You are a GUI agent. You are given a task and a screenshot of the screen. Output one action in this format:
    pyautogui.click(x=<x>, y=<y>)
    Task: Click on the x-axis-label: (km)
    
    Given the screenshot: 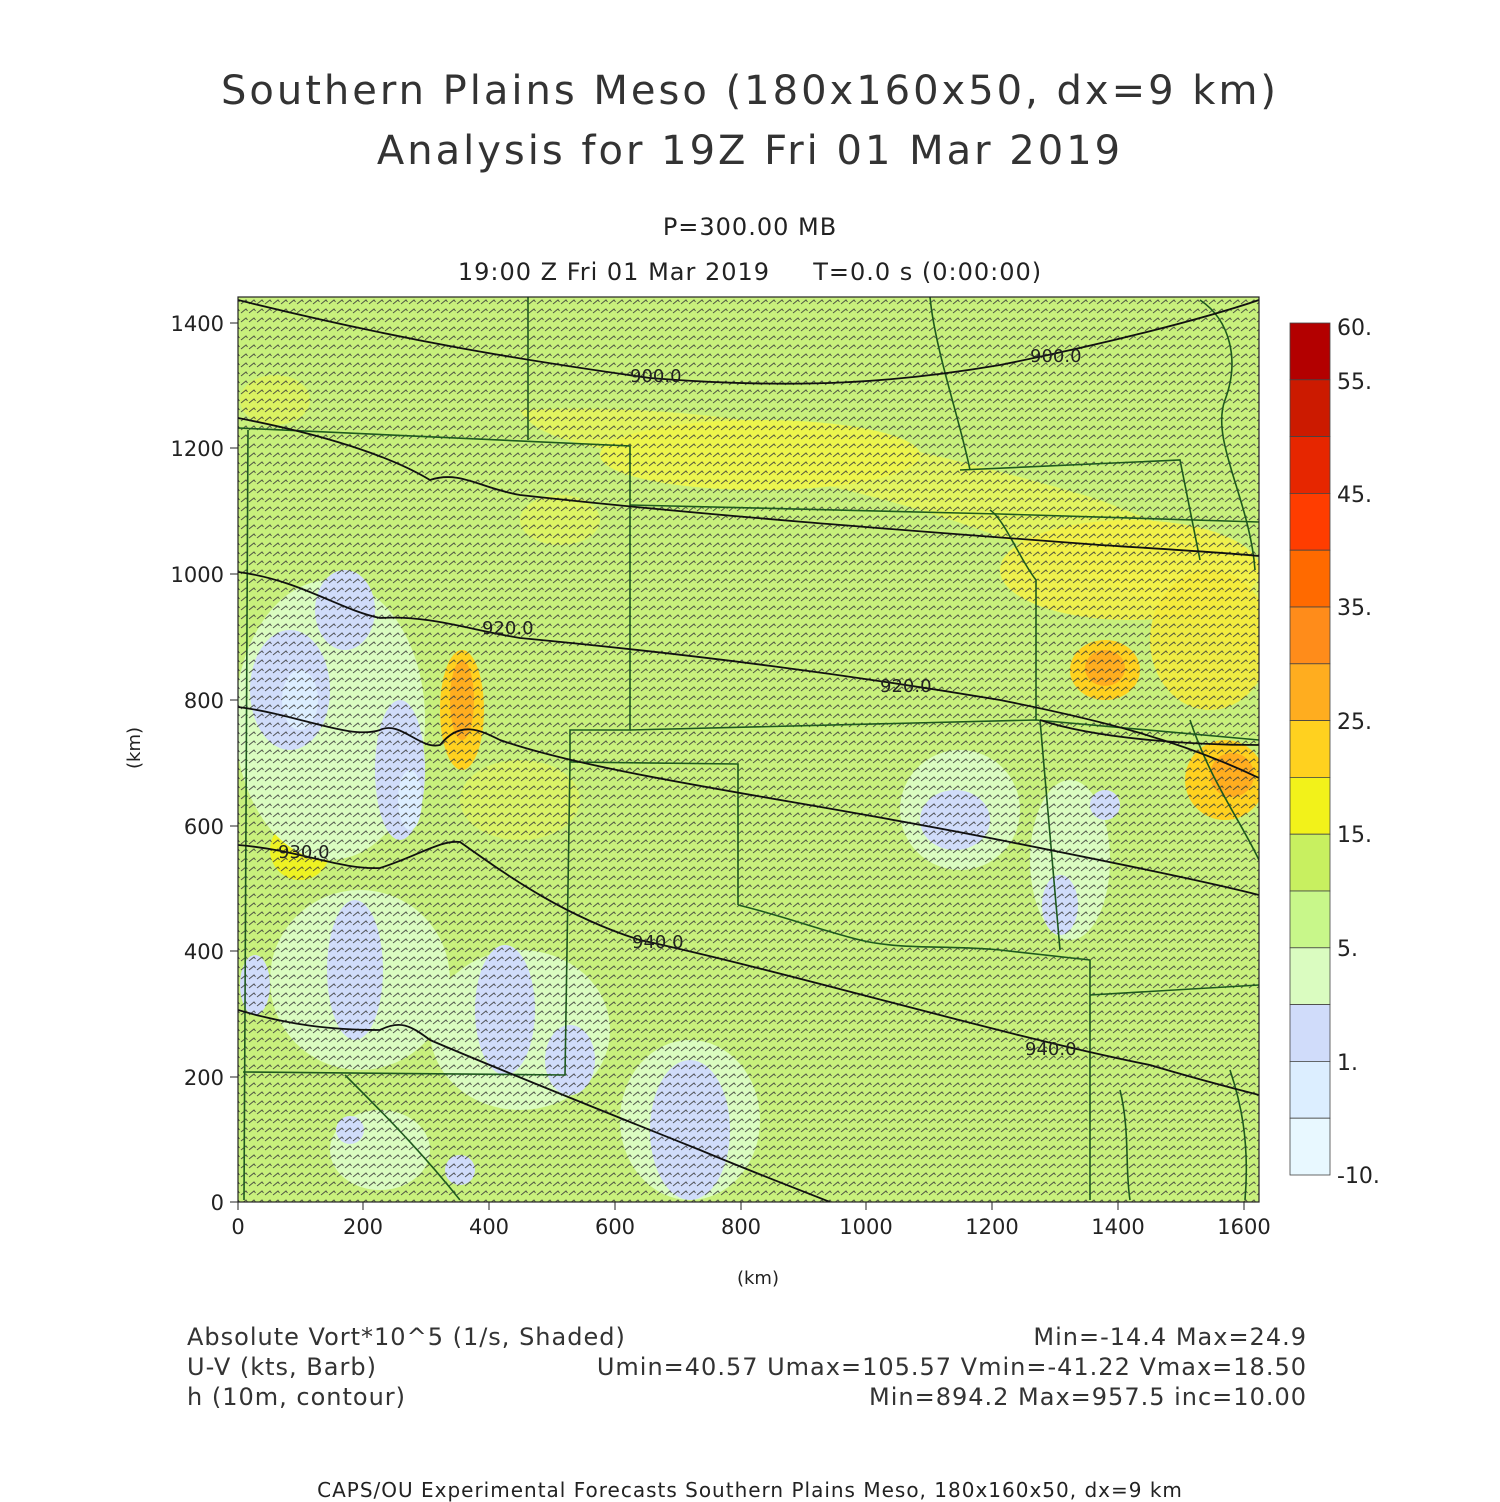 What is the action you would take?
    pyautogui.click(x=758, y=1278)
    